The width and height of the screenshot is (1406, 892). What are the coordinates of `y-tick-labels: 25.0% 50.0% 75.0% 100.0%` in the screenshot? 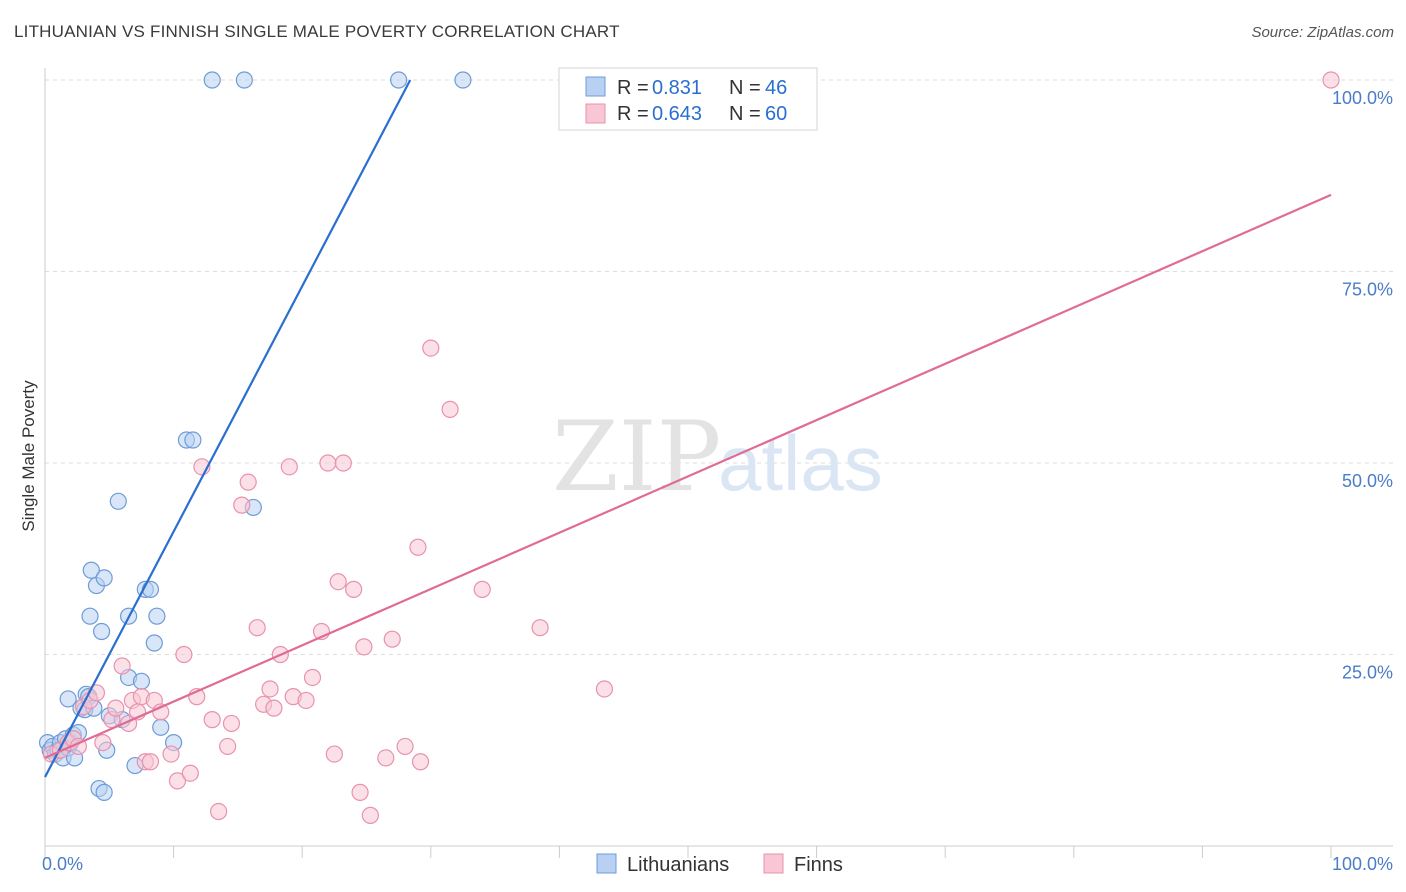 It's located at (1362, 385).